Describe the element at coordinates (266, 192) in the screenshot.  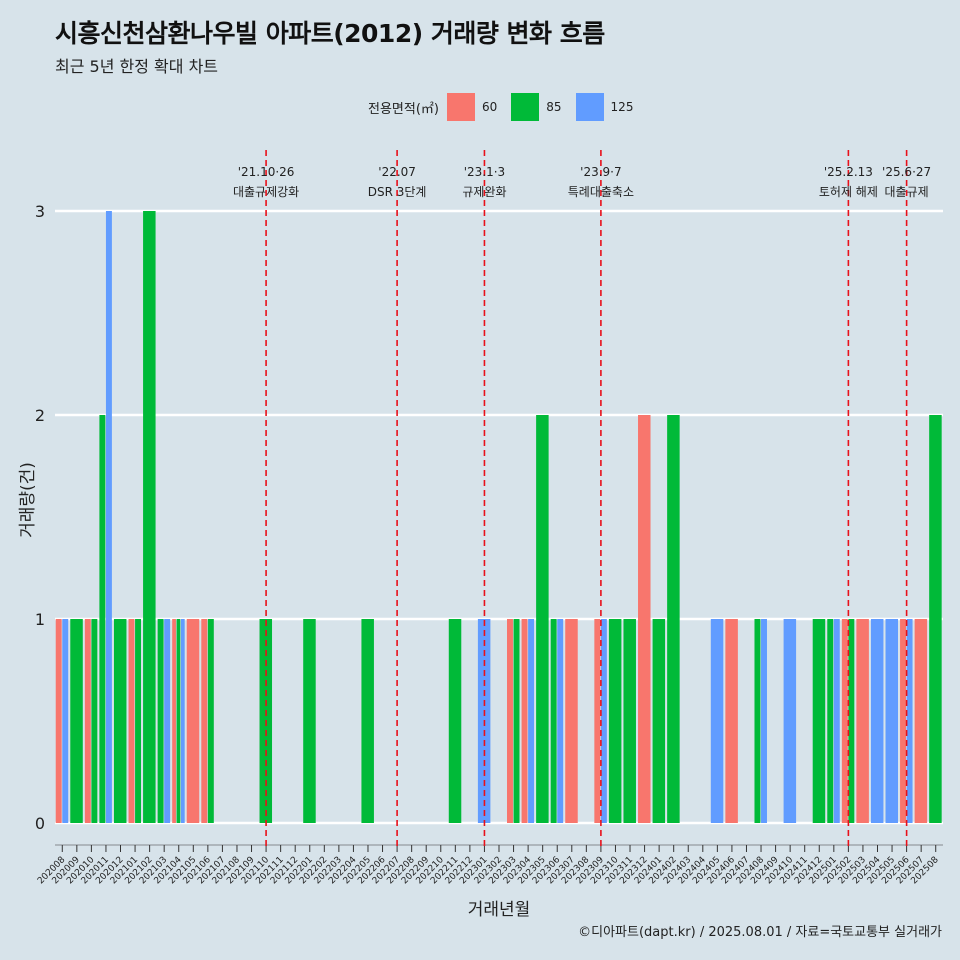
I see `event-name-label: 대출규제강화` at that location.